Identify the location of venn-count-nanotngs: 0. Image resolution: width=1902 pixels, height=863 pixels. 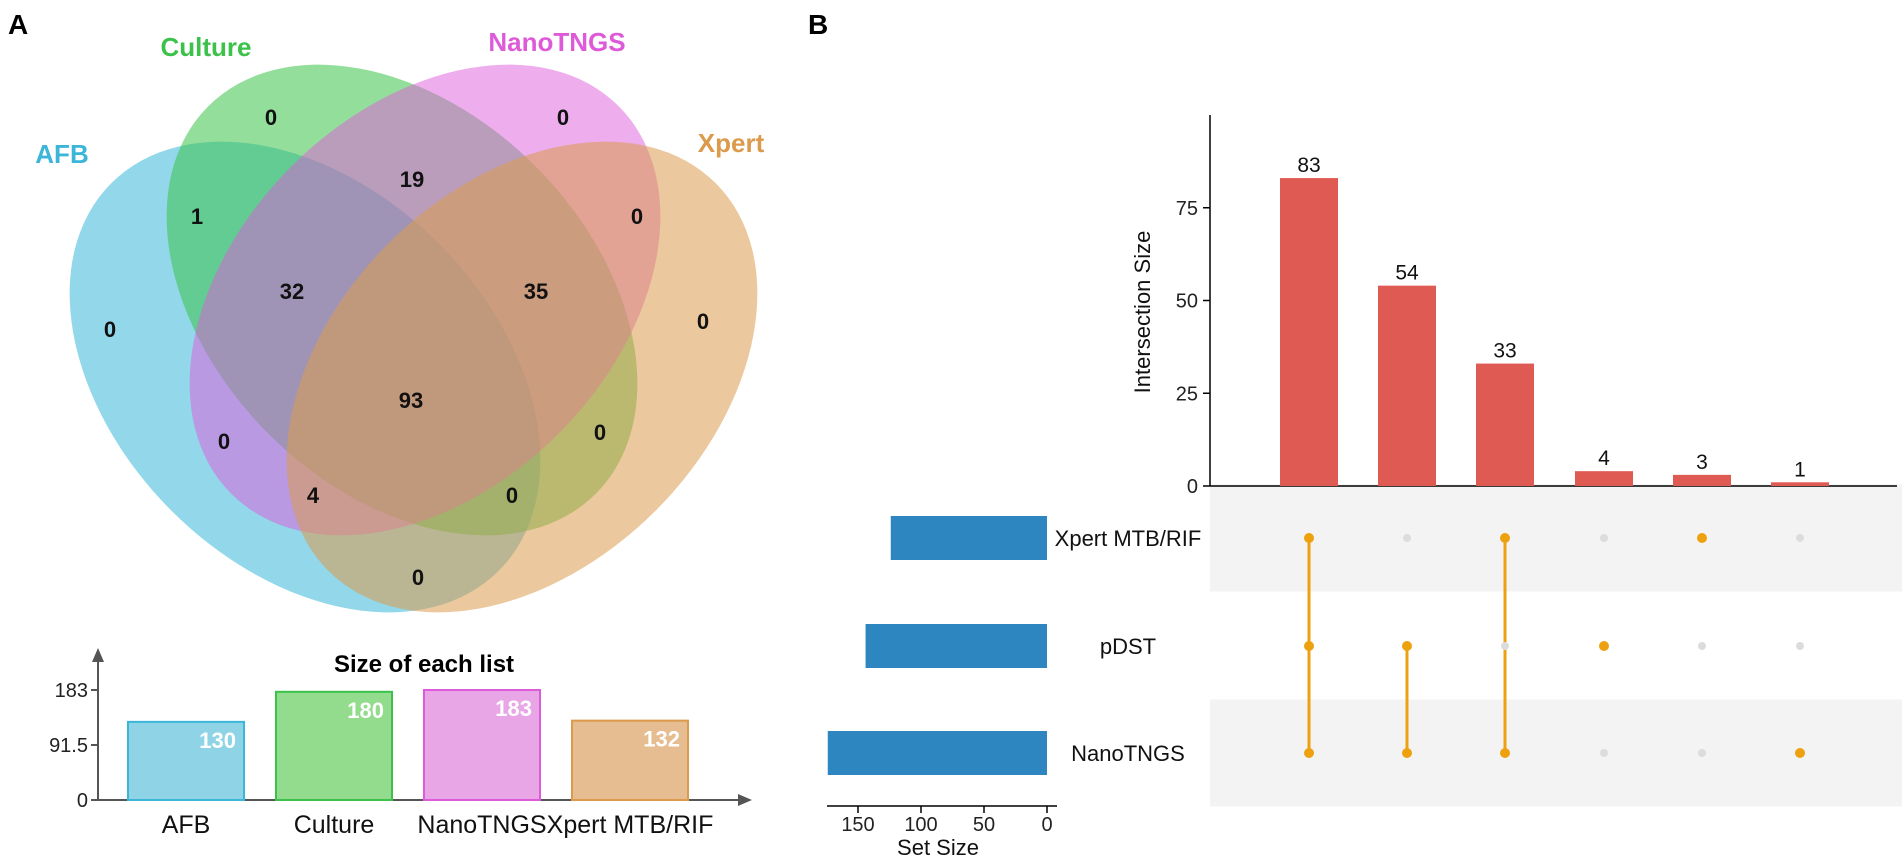
(563, 117).